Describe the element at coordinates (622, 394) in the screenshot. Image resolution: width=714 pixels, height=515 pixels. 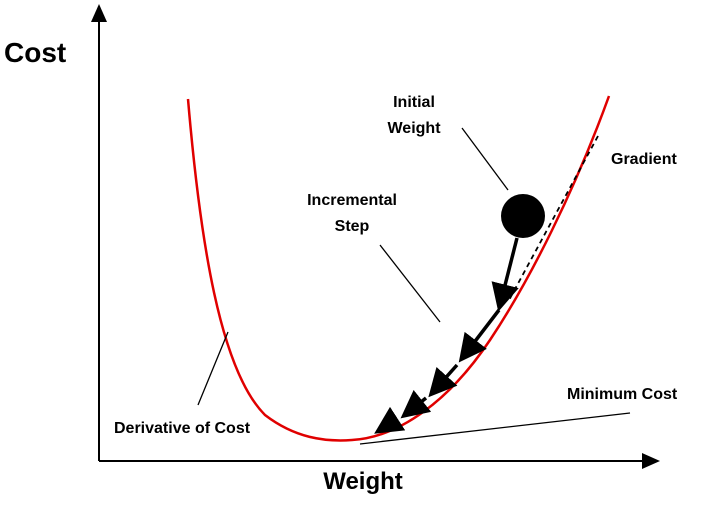
I see `minimum-cost-label: Minimum Cost` at that location.